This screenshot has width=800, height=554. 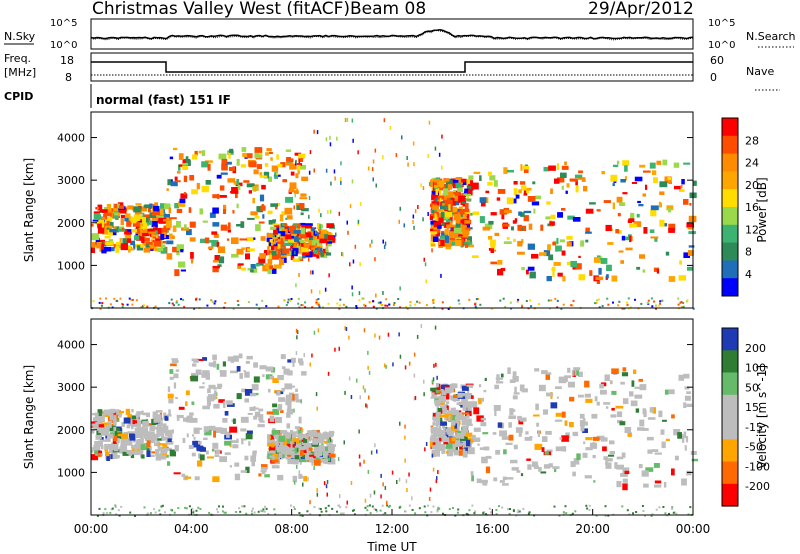 What do you see at coordinates (760, 71) in the screenshot?
I see `nave-label: Nave` at bounding box center [760, 71].